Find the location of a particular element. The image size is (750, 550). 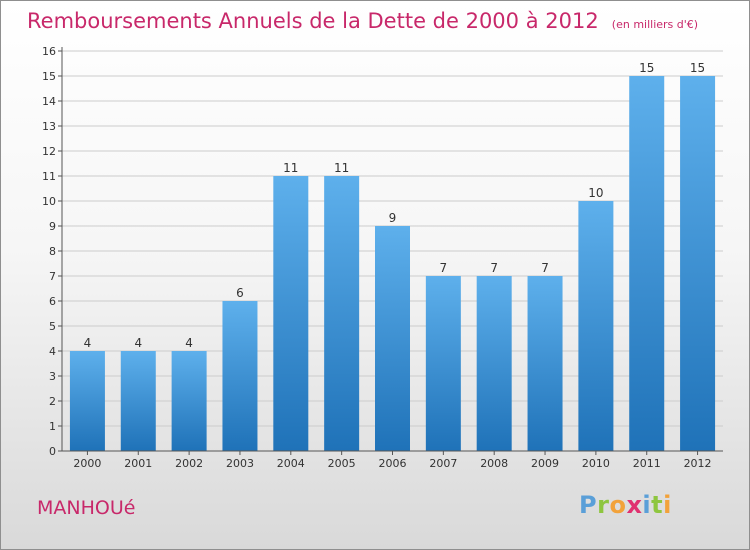

x-tick-label-2001: 2001 is located at coordinates (138, 463).